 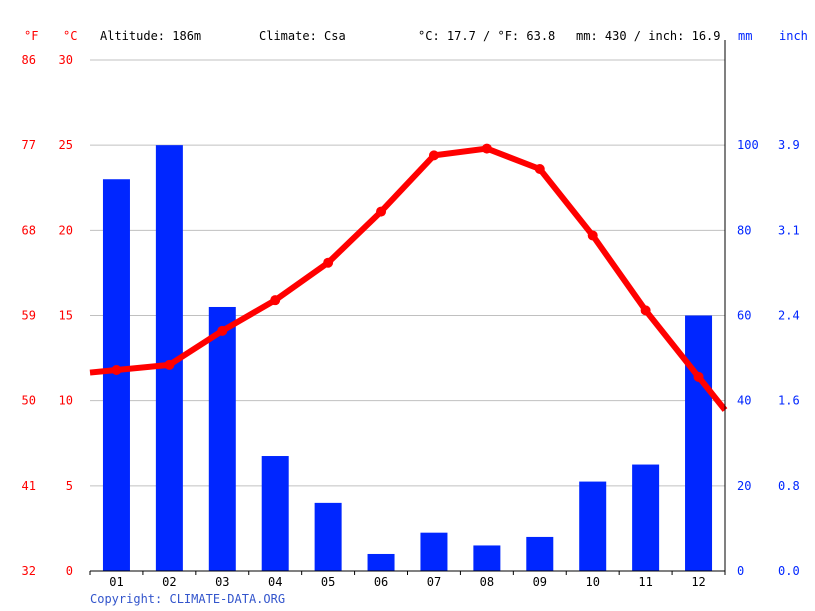 What do you see at coordinates (69, 571) in the screenshot?
I see `celsius-tick-label: 0` at bounding box center [69, 571].